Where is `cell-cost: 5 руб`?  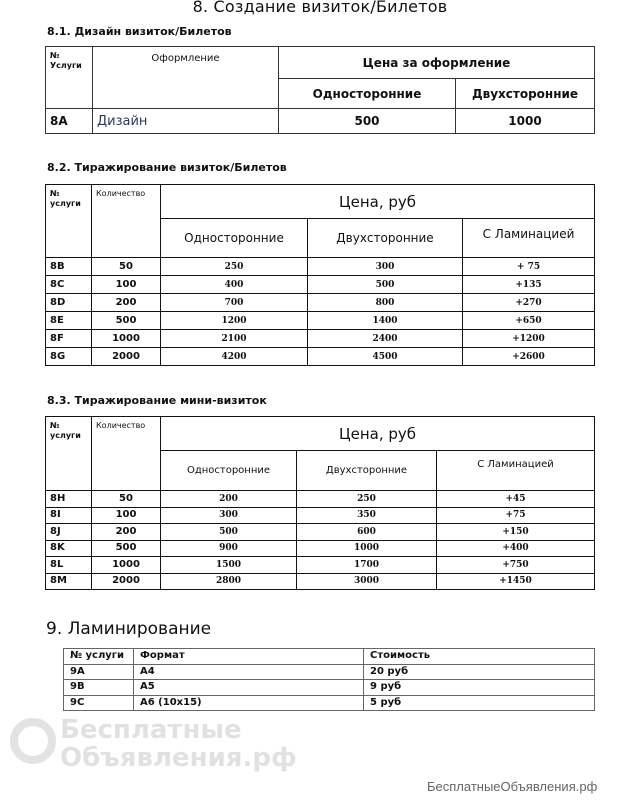 cell-cost: 5 руб is located at coordinates (479, 702).